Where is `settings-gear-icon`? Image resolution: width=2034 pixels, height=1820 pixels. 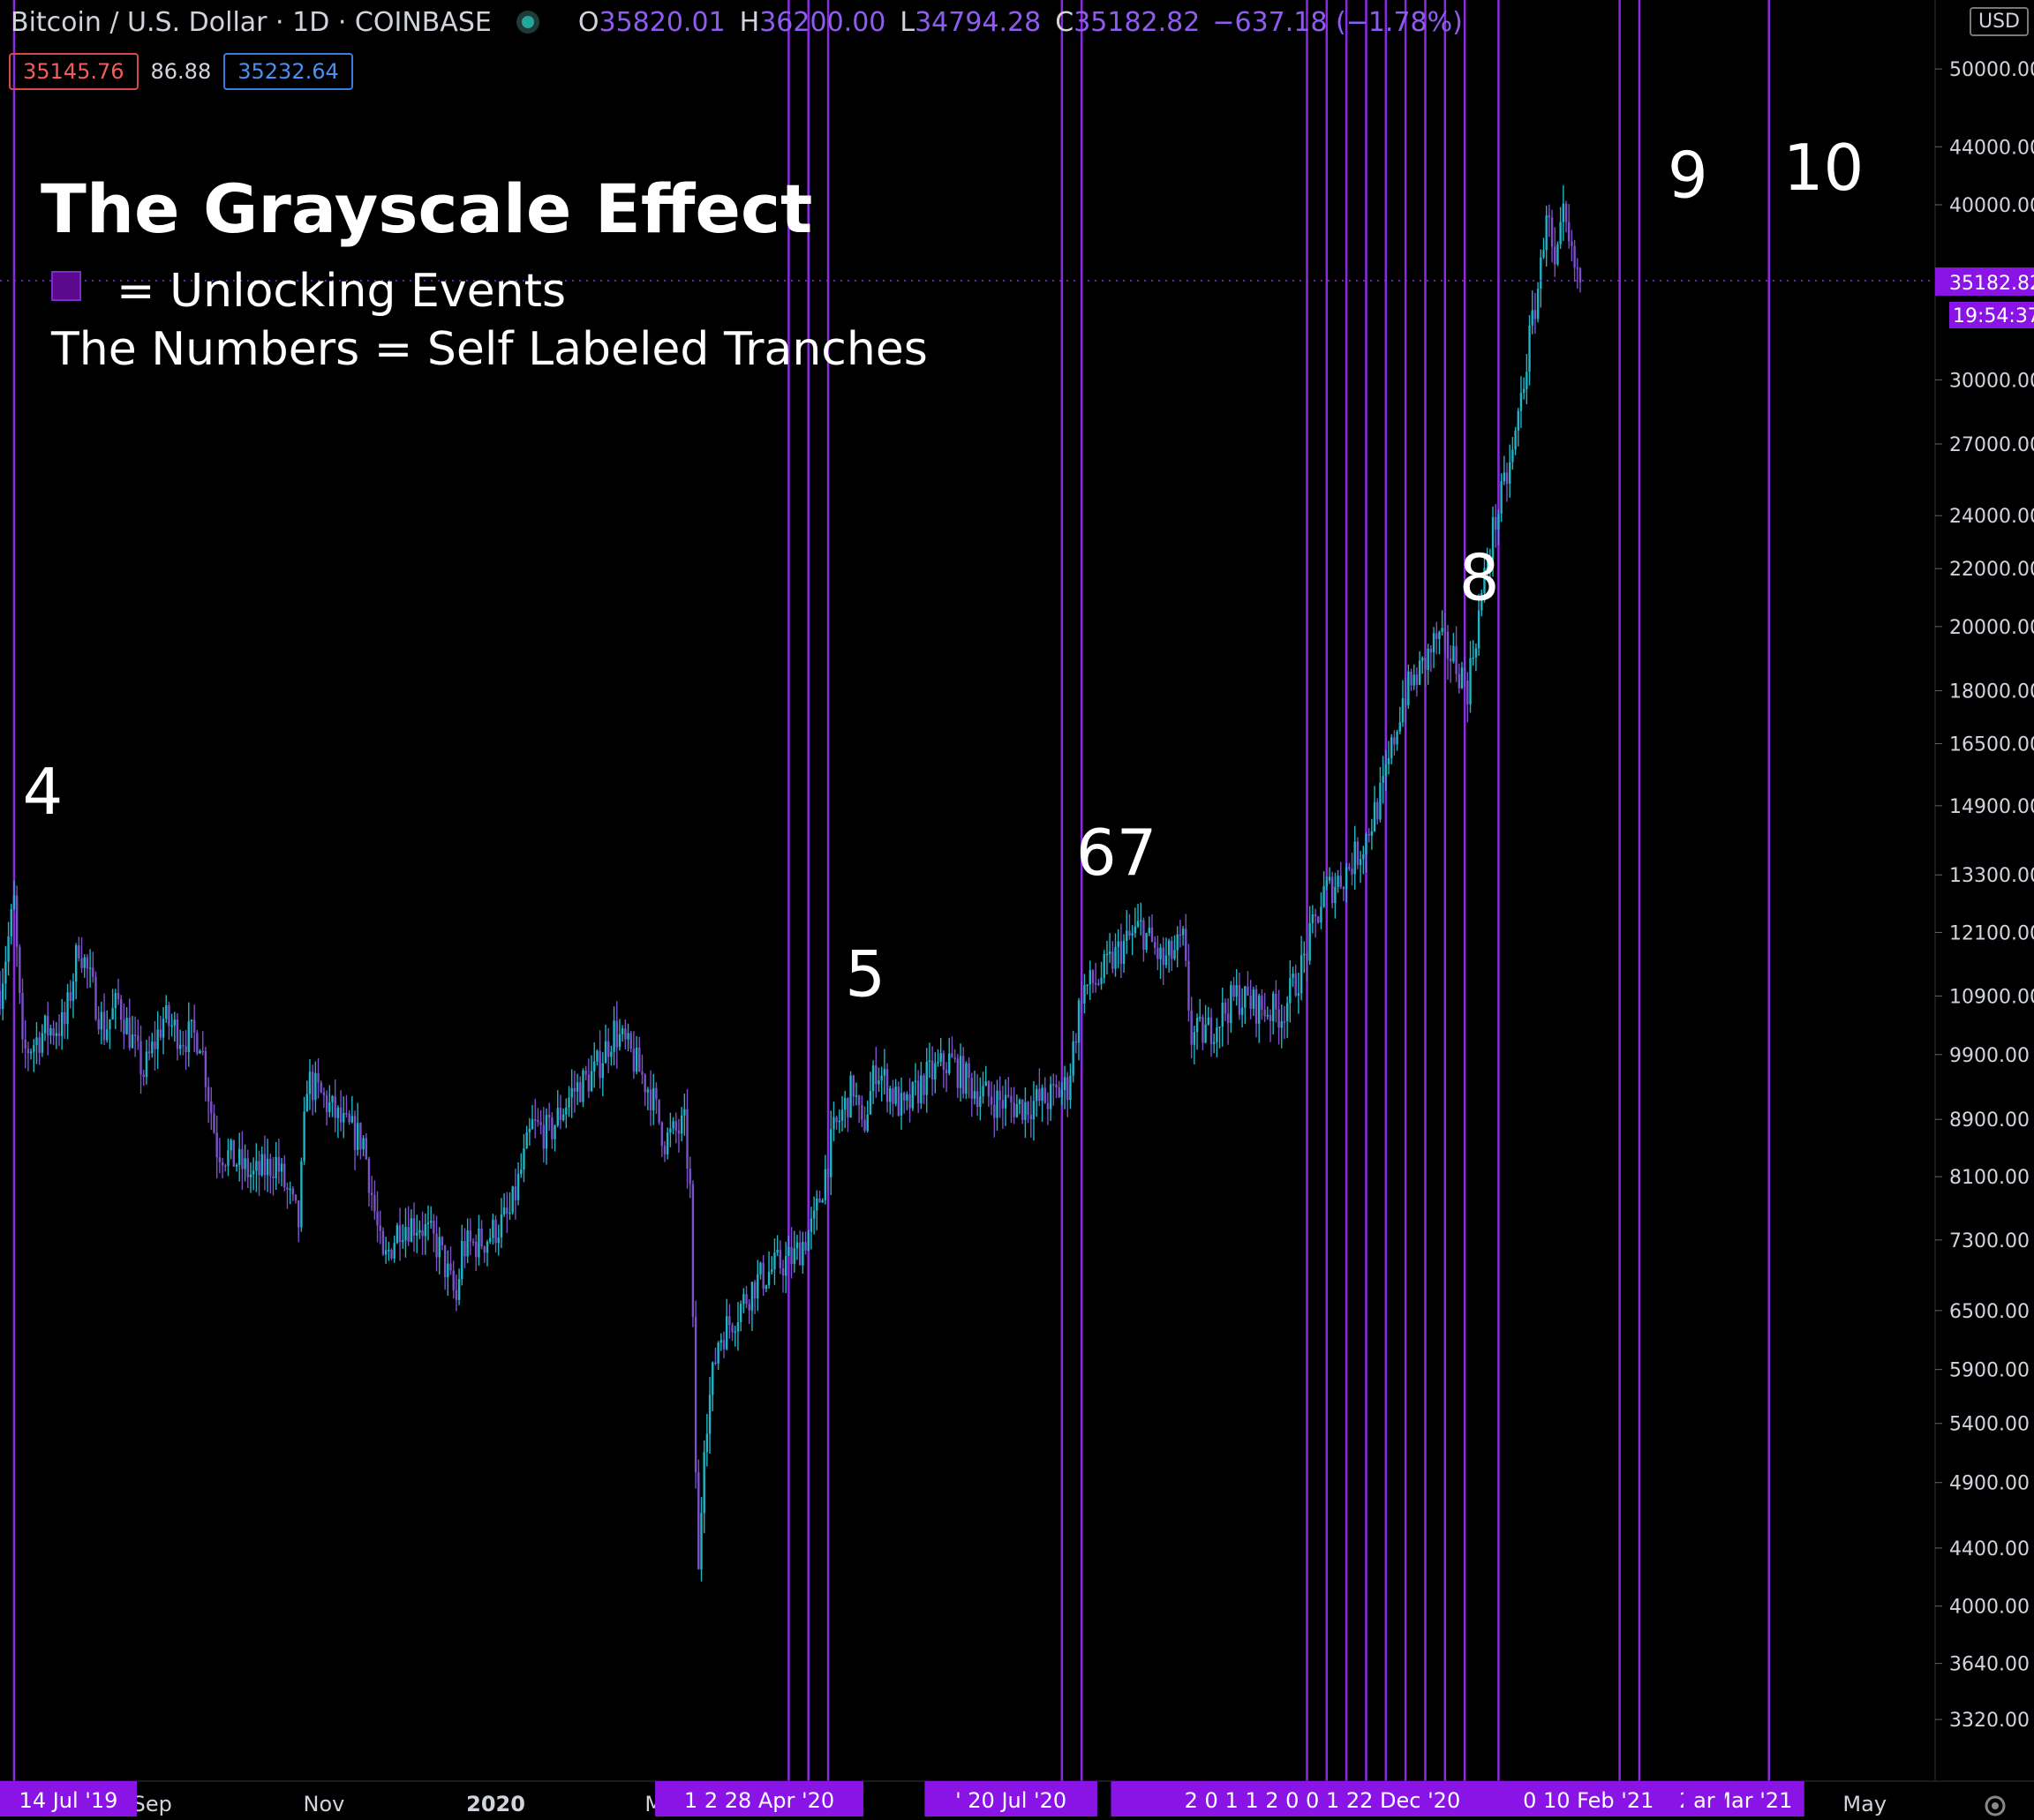
settings-gear-icon is located at coordinates (1995, 1805).